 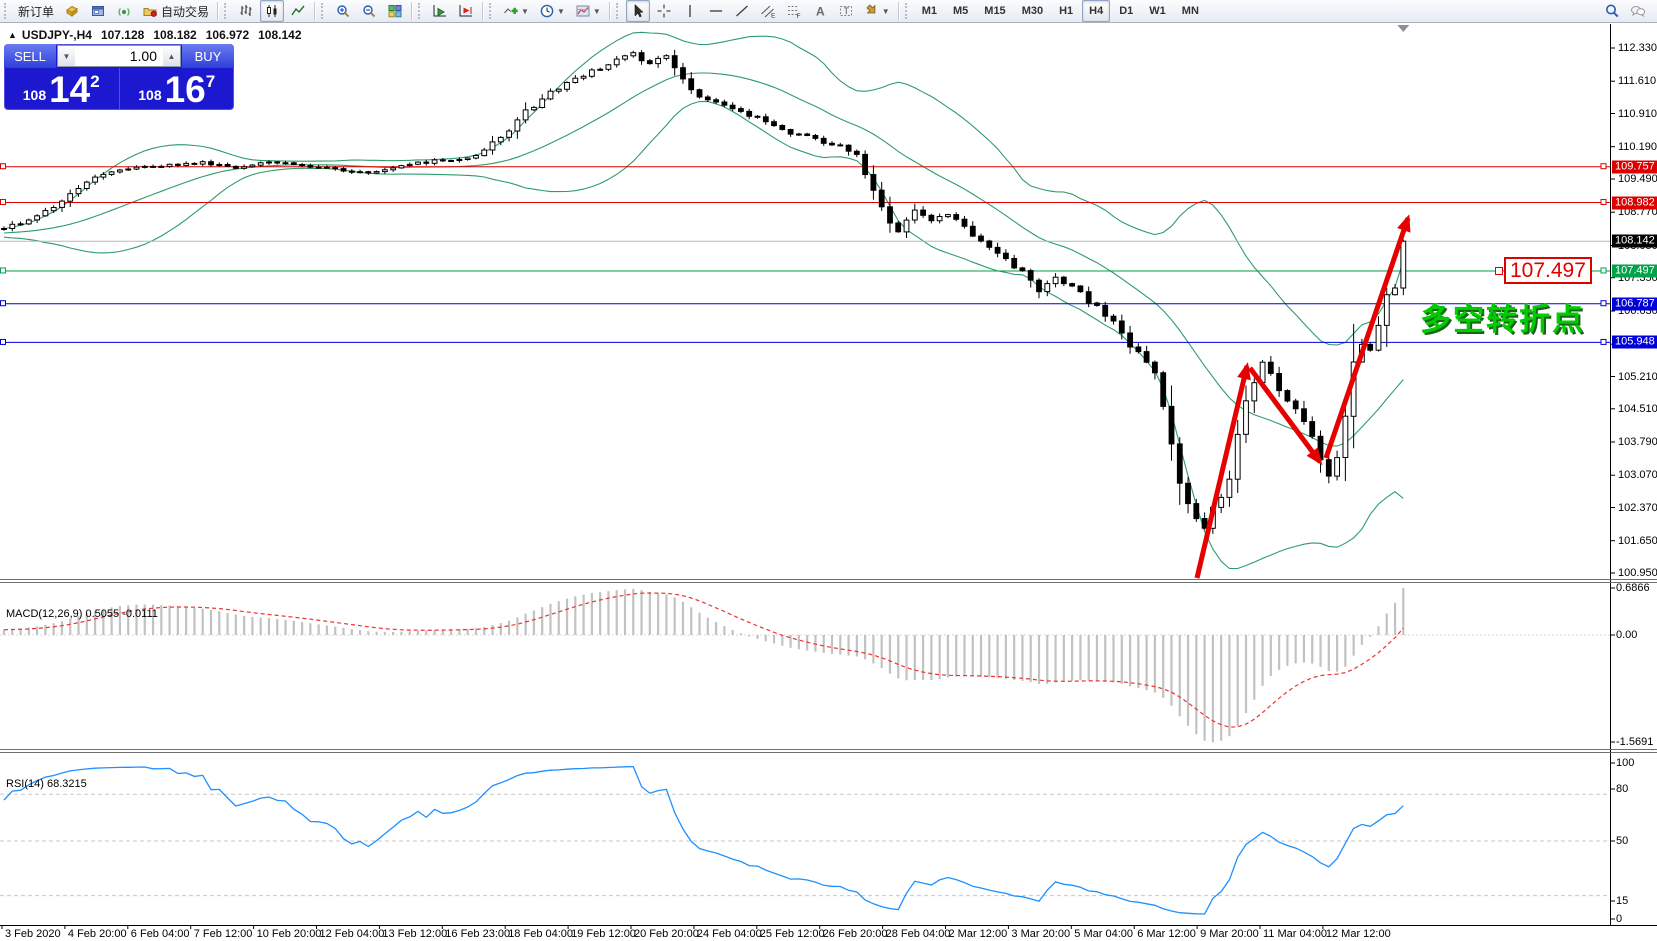 I want to click on tf-m30-button-label: M30, so click(x=1032, y=11).